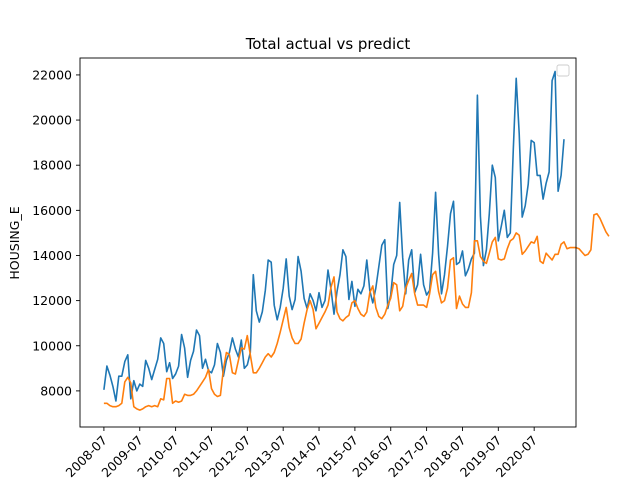 This screenshot has height=480, width=640. I want to click on y-tick-label: 20000, so click(52, 120).